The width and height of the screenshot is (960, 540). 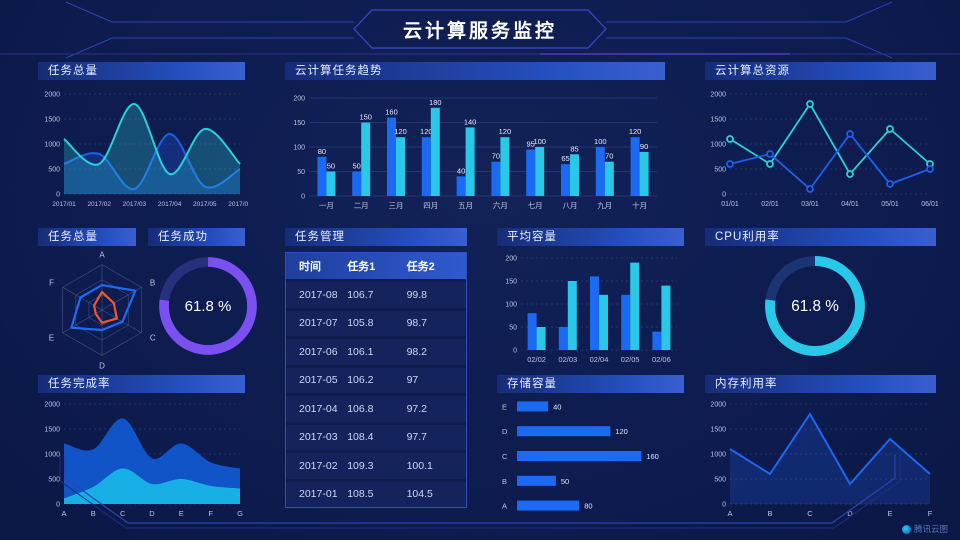 I want to click on svg-text: 160, so click(x=391, y=112).